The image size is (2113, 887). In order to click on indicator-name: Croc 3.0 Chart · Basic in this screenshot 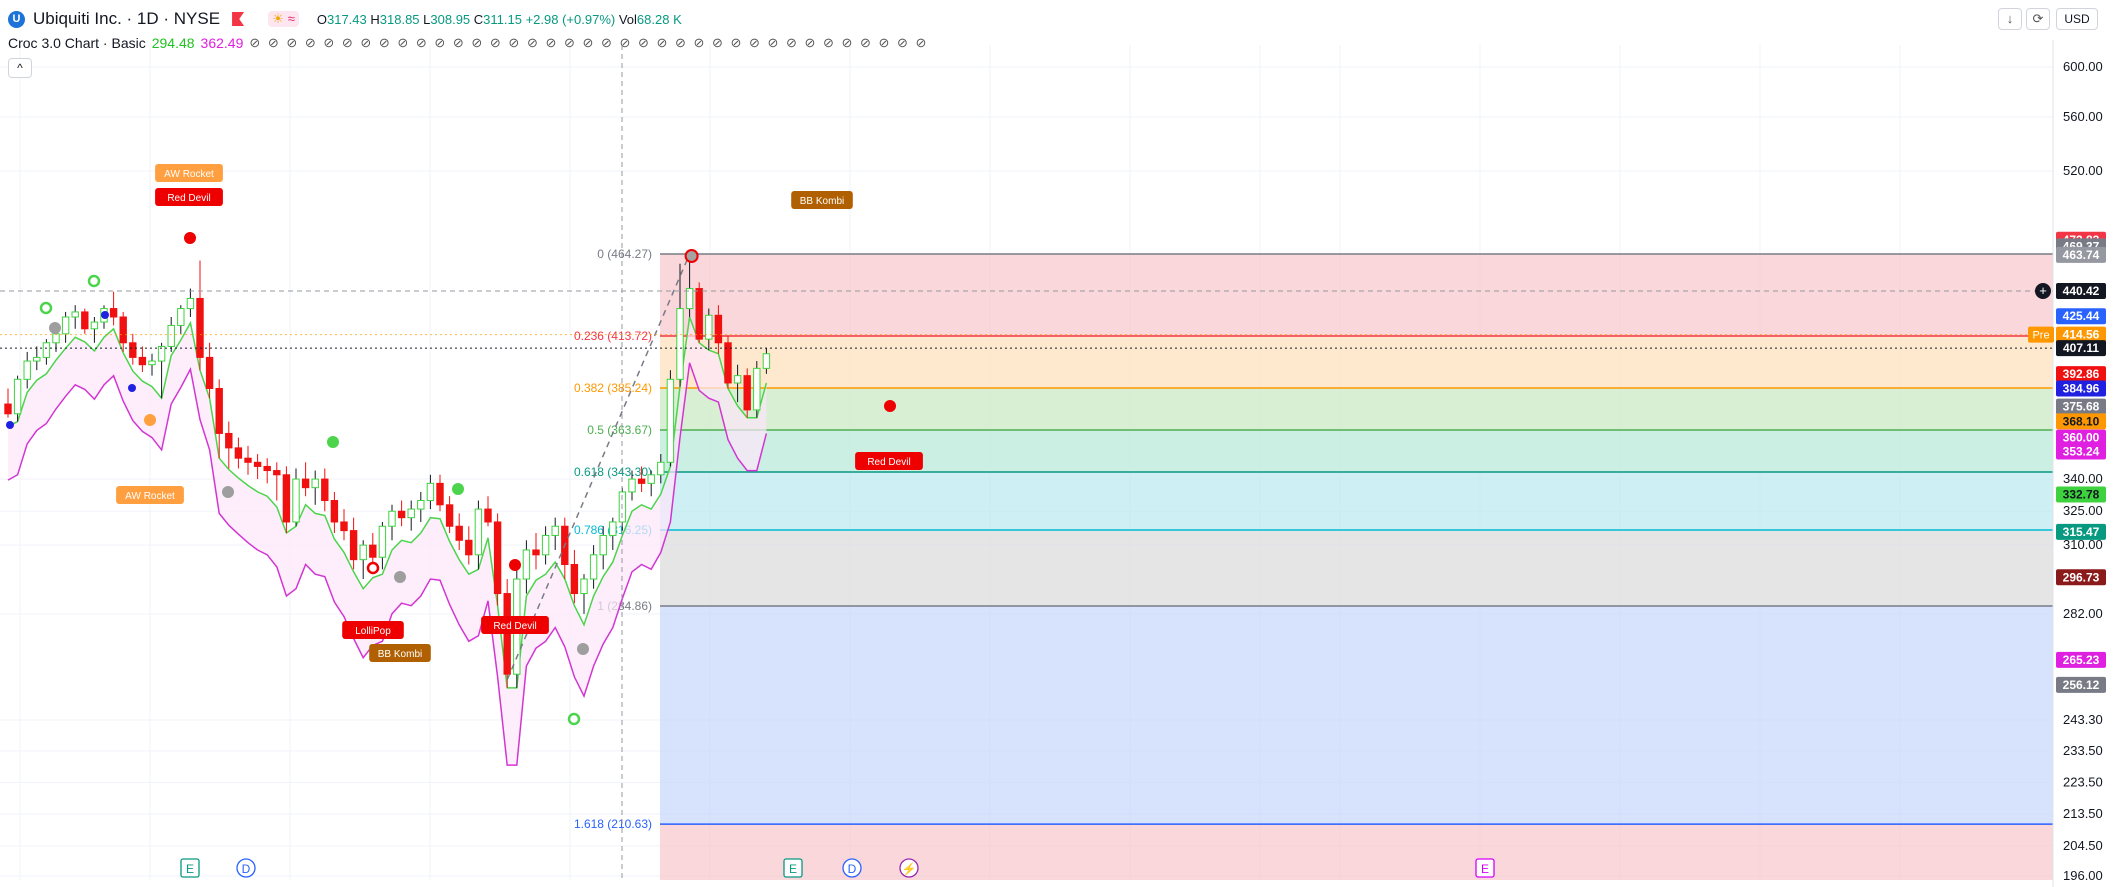, I will do `click(77, 43)`.